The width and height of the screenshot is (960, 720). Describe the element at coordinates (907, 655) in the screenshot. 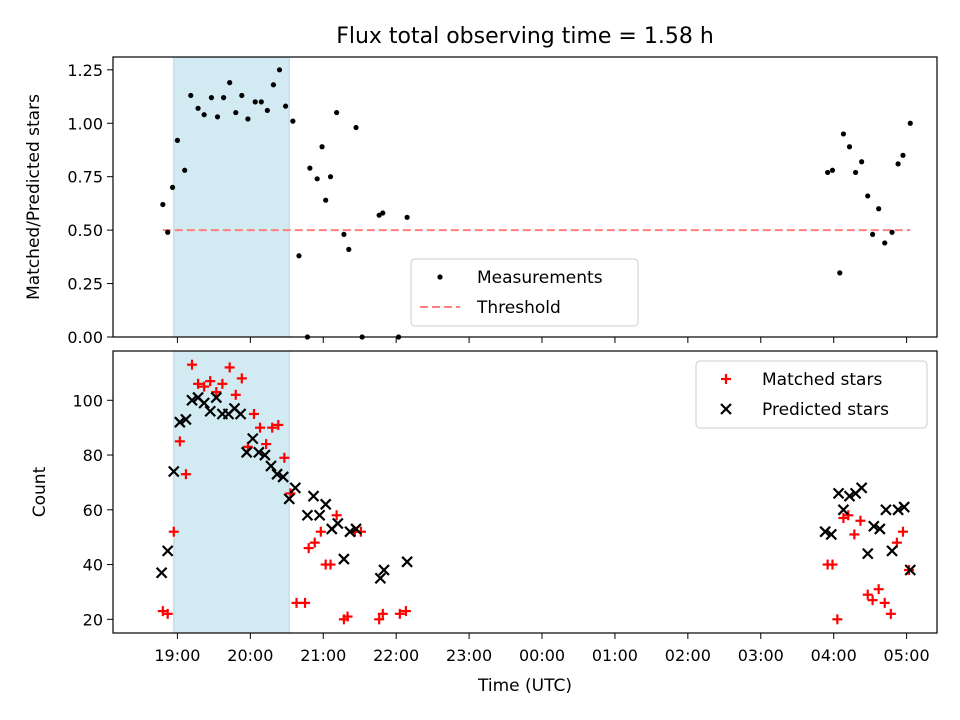

I see `x-tick-label: 05:00` at that location.